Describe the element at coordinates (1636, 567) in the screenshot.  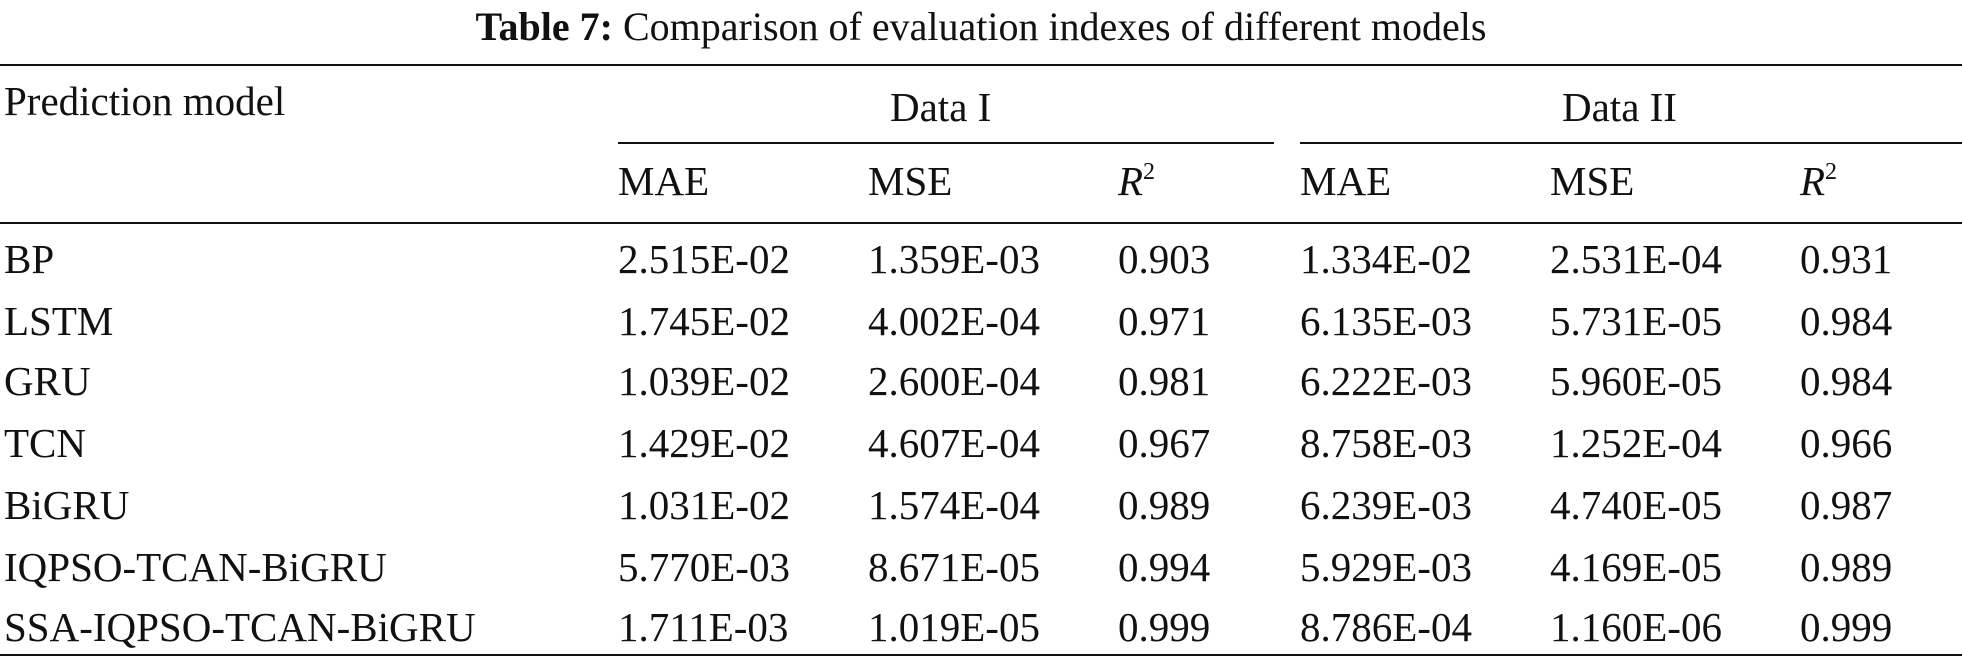
I see `table-cell: 4.169E-05` at that location.